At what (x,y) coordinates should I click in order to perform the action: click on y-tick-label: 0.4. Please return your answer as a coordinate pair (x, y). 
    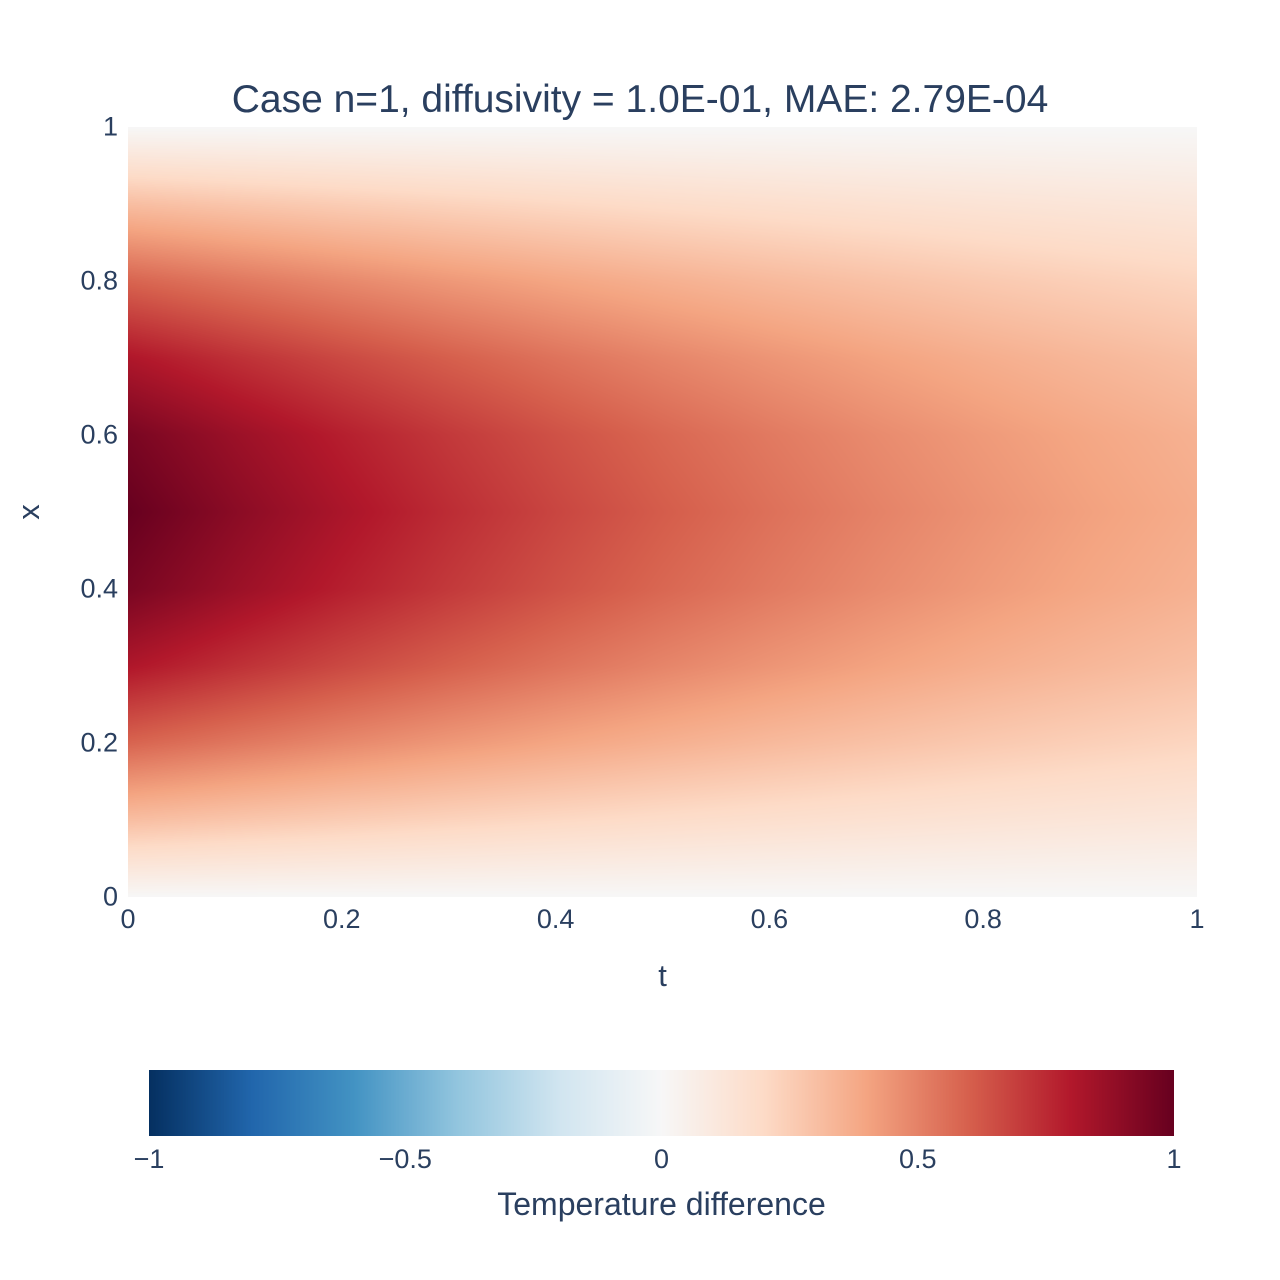
    Looking at the image, I should click on (99, 588).